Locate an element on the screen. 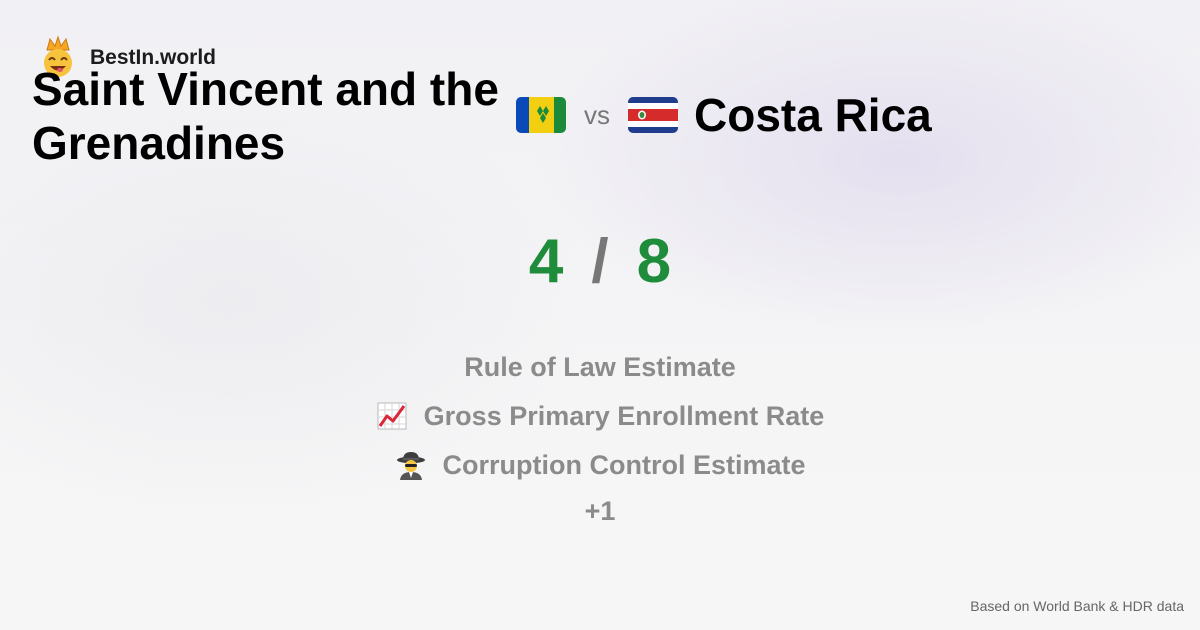  brand: BestIn.world is located at coordinates (127, 57).